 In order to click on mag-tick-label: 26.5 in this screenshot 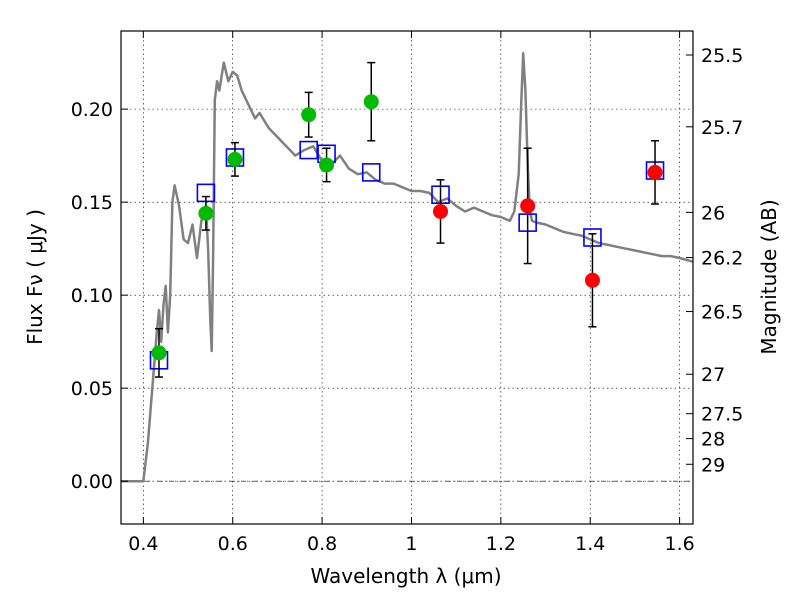, I will do `click(722, 313)`.